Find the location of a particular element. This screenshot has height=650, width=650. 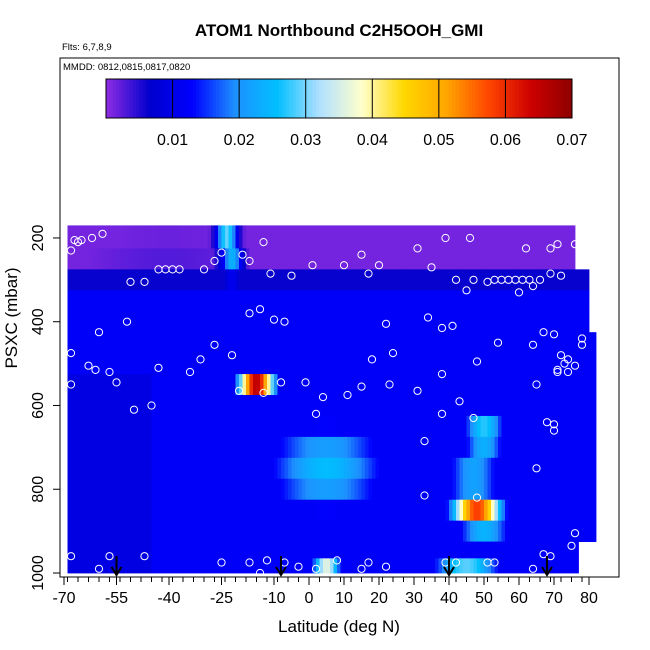

colorbar-tick-label: 0.07 is located at coordinates (571, 140).